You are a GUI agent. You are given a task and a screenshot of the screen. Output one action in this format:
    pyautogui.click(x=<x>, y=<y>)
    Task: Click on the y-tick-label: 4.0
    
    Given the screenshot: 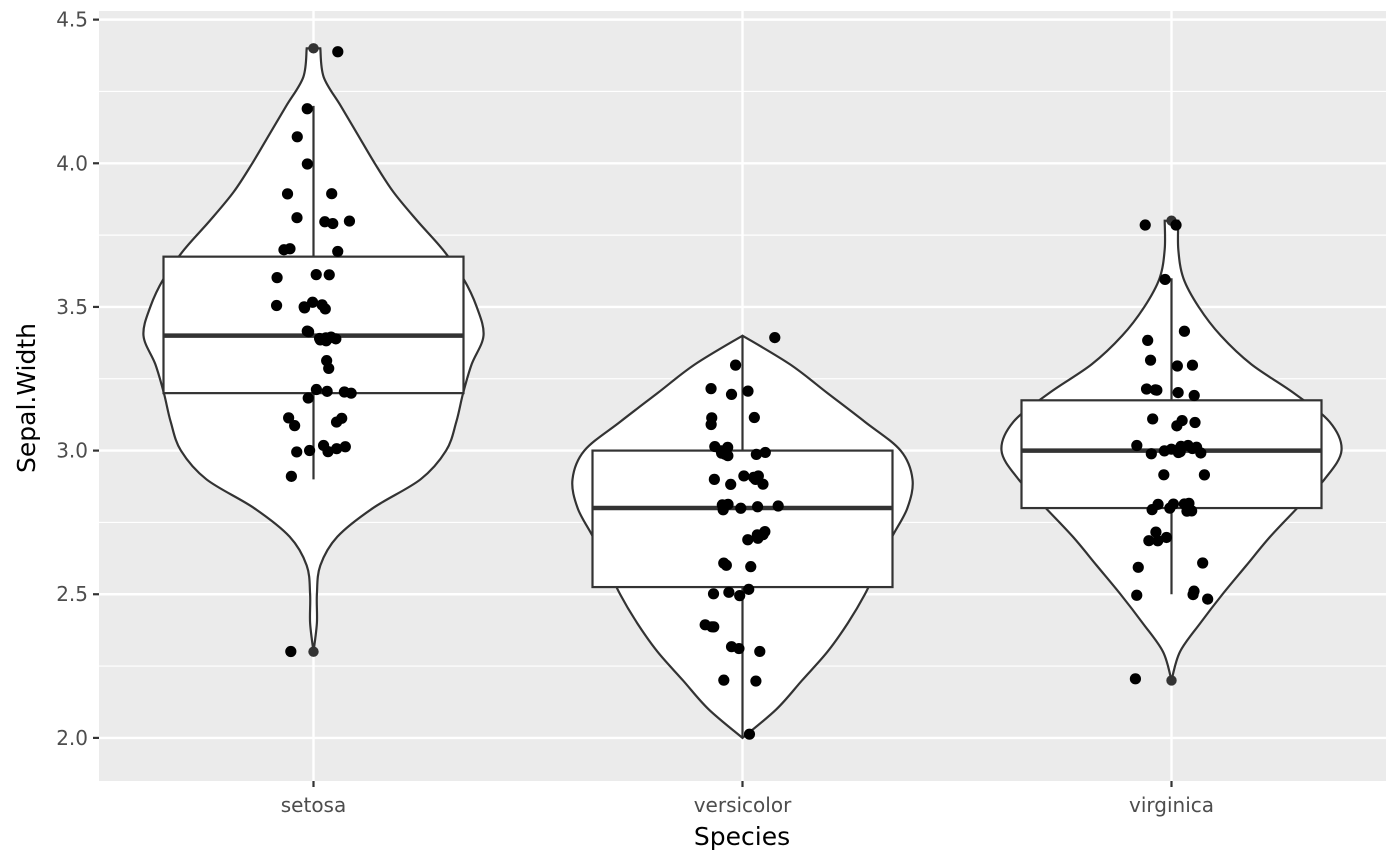 What is the action you would take?
    pyautogui.click(x=72, y=163)
    